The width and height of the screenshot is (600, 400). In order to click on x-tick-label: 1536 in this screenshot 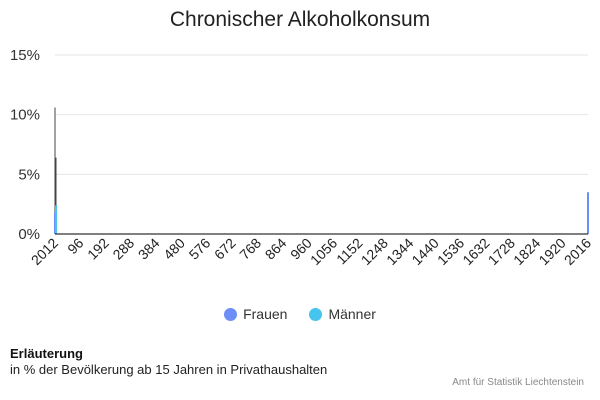, I will do `click(450, 251)`.